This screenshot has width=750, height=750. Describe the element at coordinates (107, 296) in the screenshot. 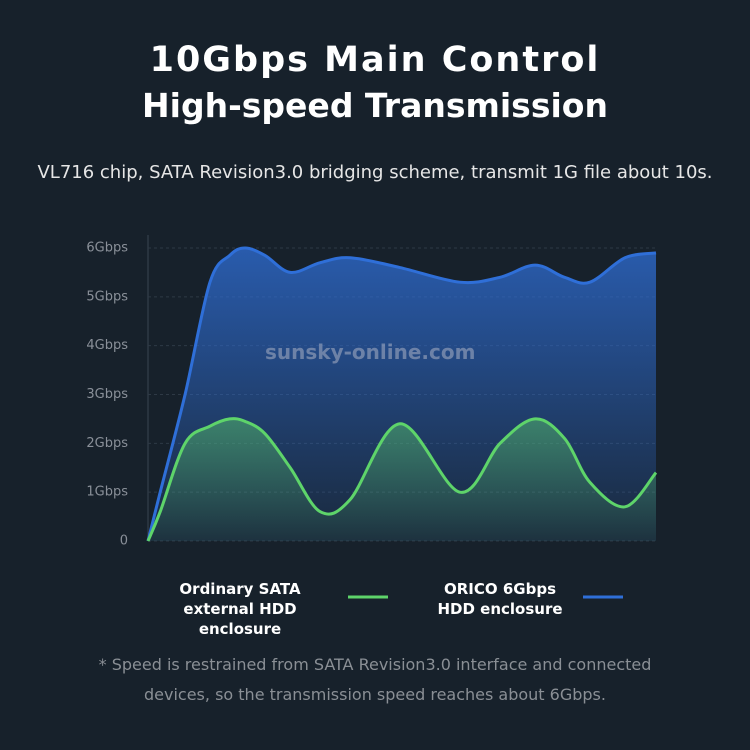

I see `y-tick-label: 5Gbps` at that location.